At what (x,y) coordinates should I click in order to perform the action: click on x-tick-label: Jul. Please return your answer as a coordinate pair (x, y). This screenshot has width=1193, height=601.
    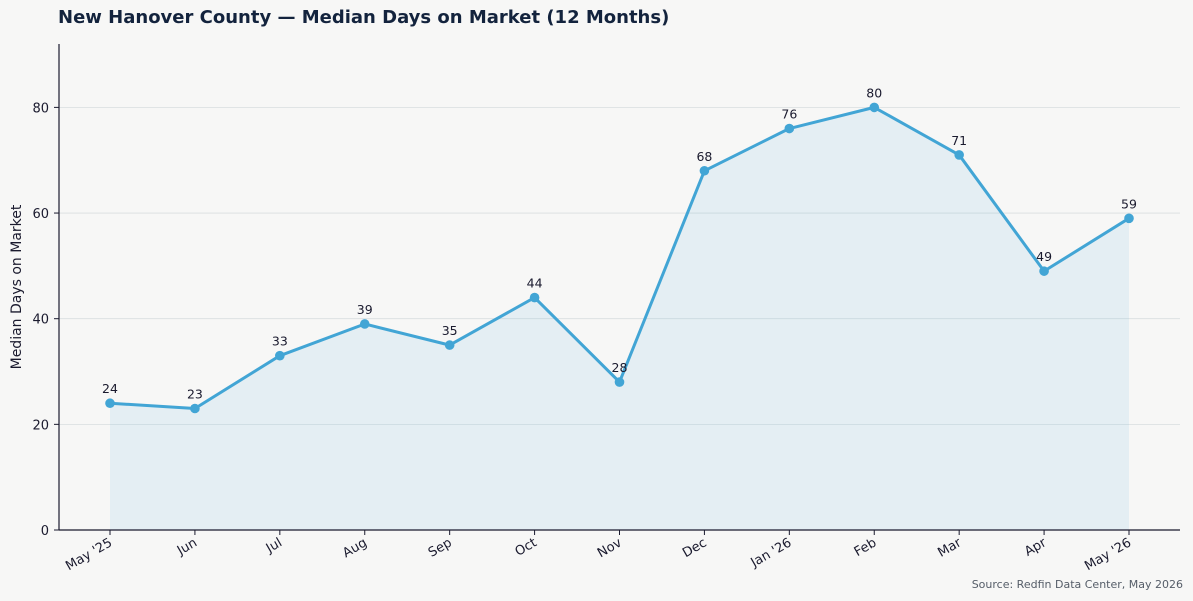
    Looking at the image, I should click on (274, 545).